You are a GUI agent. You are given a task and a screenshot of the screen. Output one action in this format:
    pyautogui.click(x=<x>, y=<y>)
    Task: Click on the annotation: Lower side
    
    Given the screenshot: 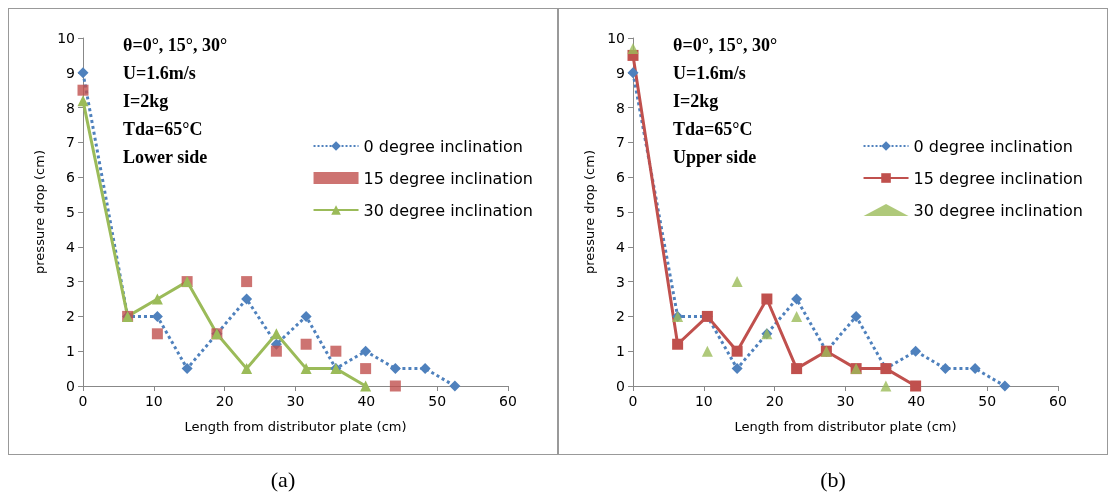 What is the action you would take?
    pyautogui.click(x=165, y=157)
    